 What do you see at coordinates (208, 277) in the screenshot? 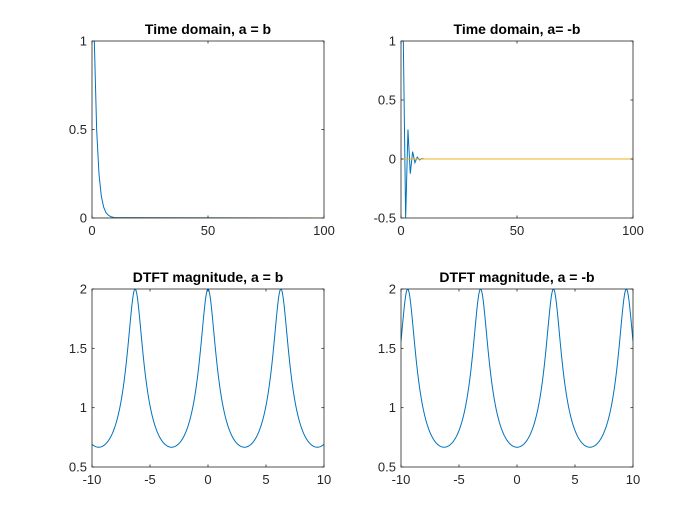
I see `chart-title: DTFT magnitude, a = b` at bounding box center [208, 277].